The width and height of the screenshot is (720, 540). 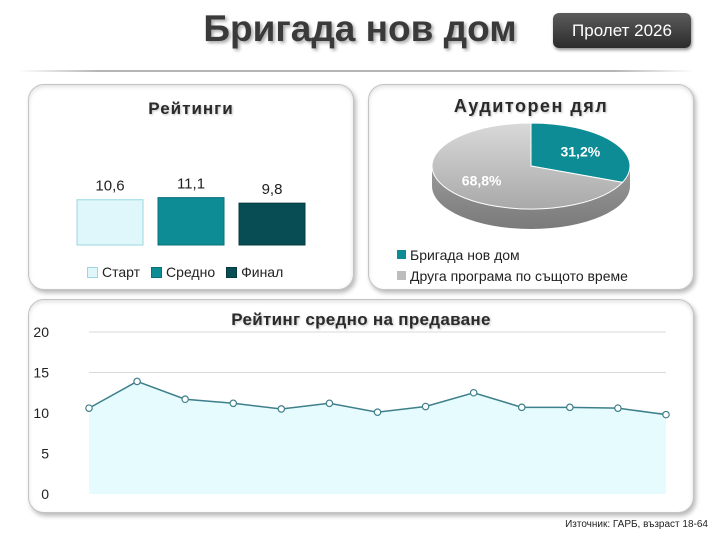 What do you see at coordinates (361, 319) in the screenshot?
I see `episode-rating-title: Рейтинг средно на предаване` at bounding box center [361, 319].